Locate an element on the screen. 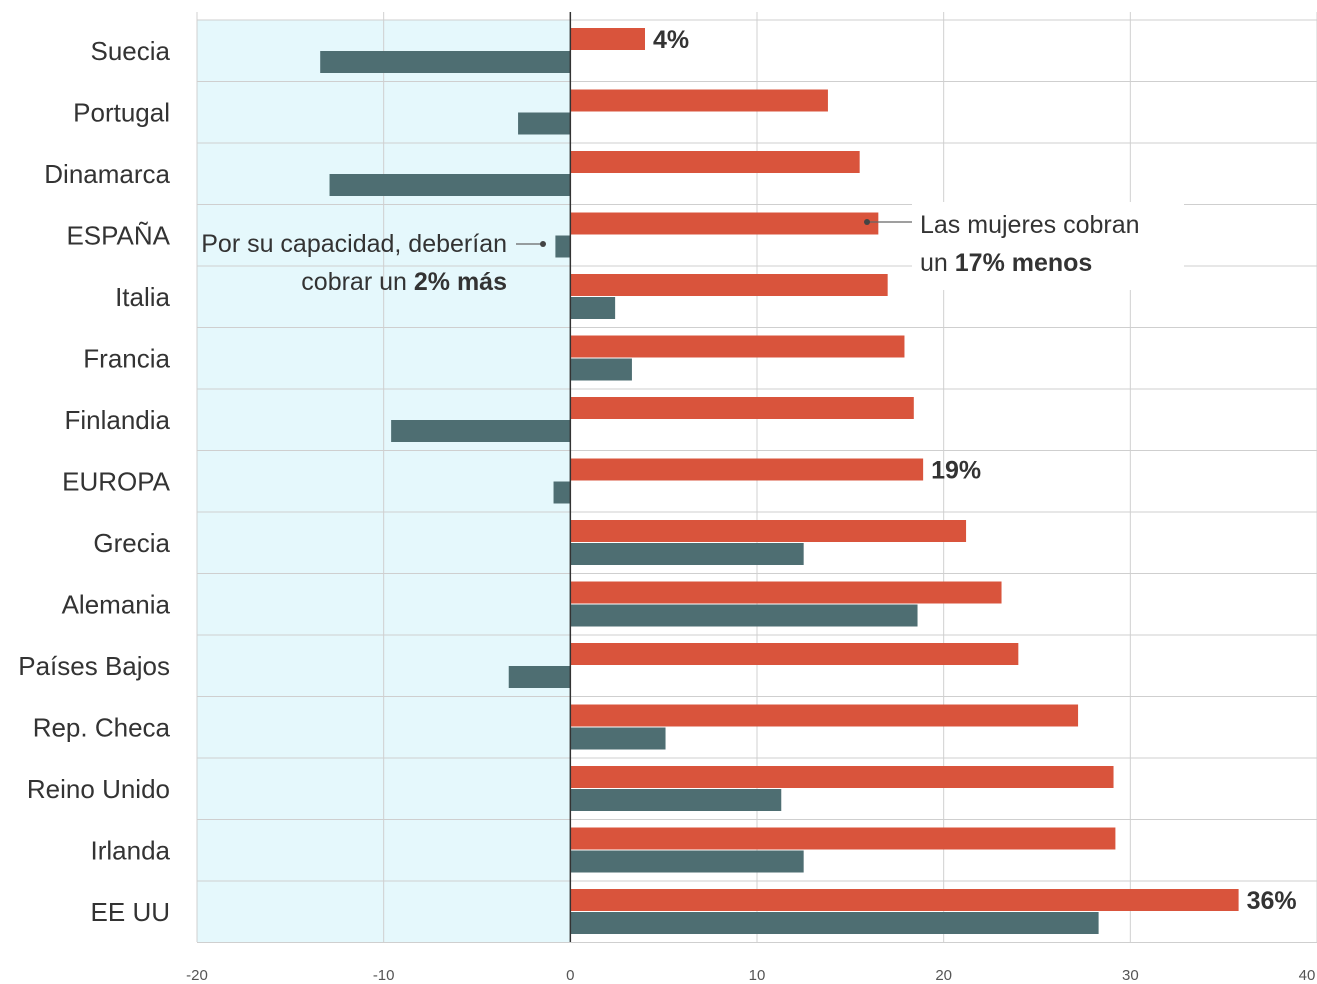 Image resolution: width=1317 pixels, height=984 pixels. annotation-left-line2-prefix: cobrar un is located at coordinates (354, 282).